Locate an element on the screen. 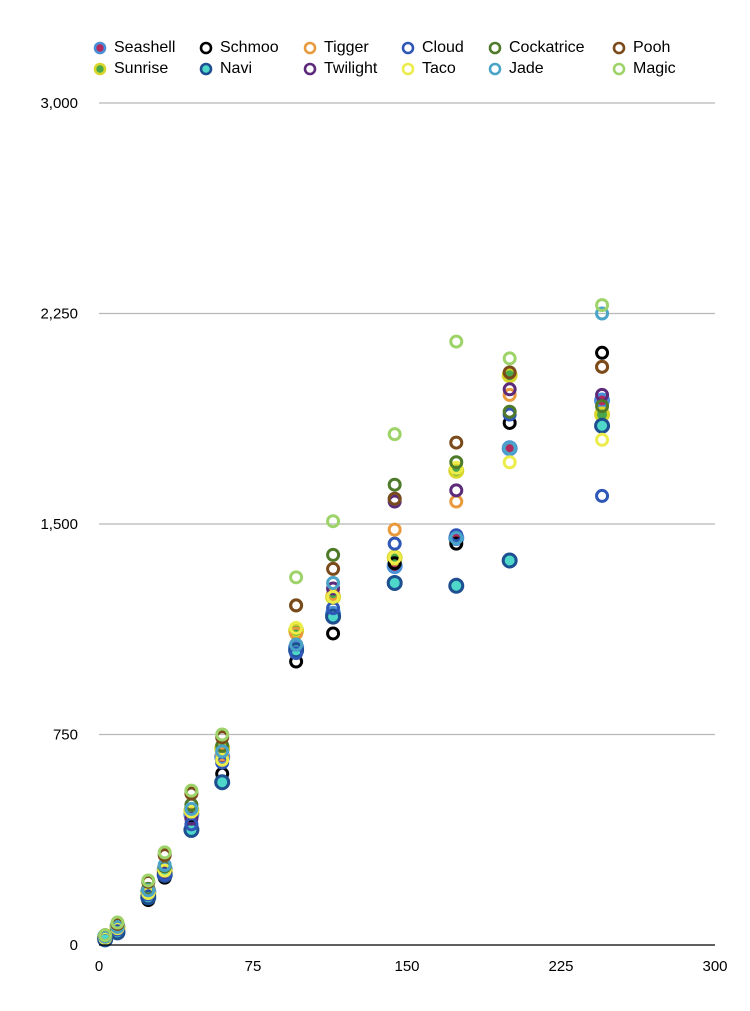  legend-item-schmoo: Schmoo is located at coordinates (238, 48).